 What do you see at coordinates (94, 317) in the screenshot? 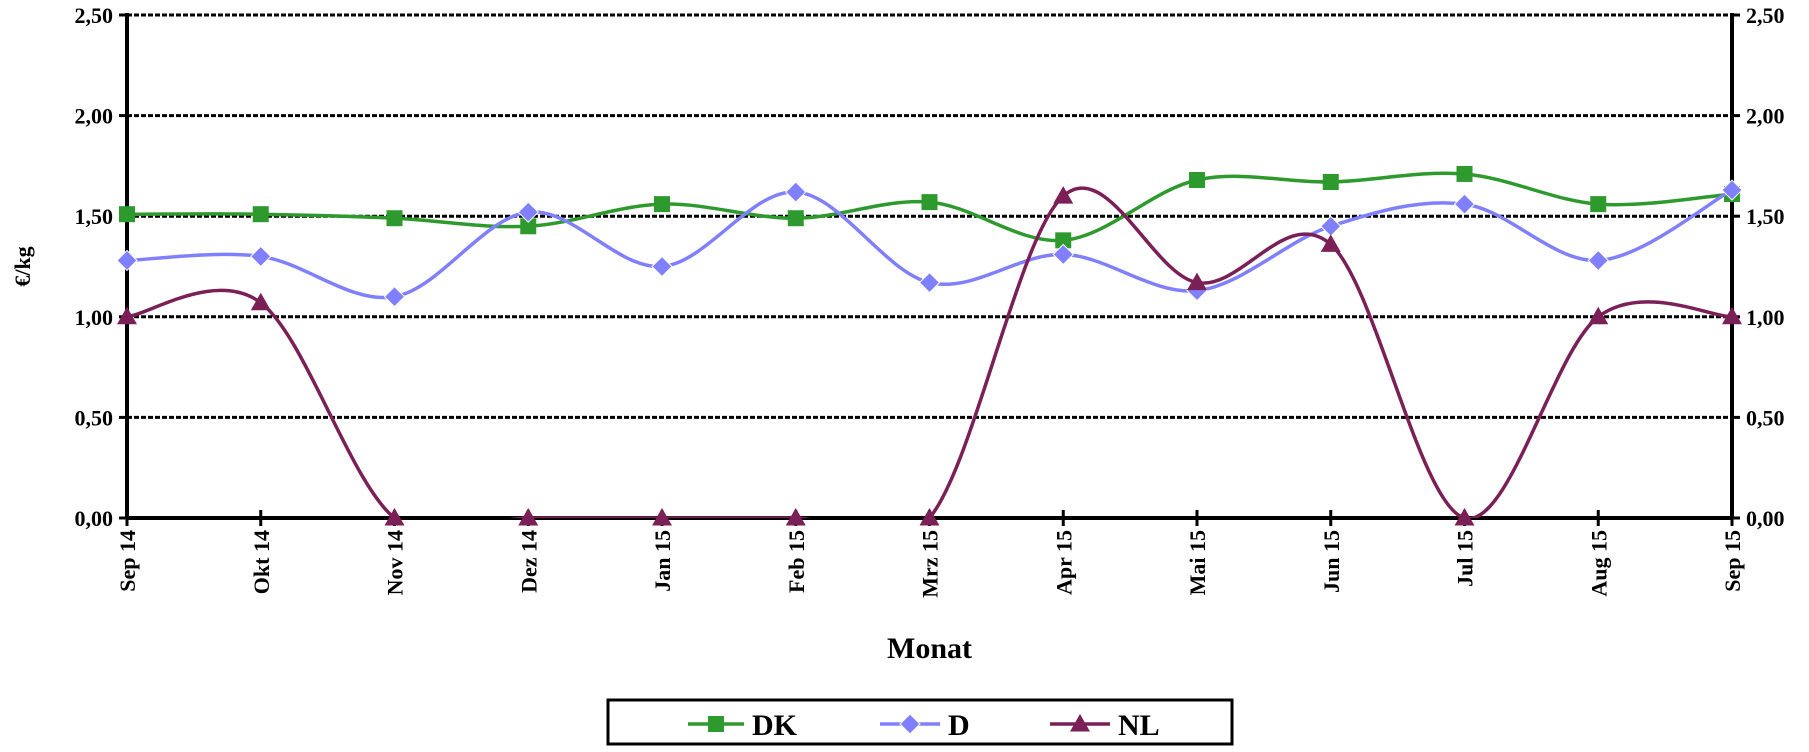
I see `y-tick-label-left: 1,00` at bounding box center [94, 317].